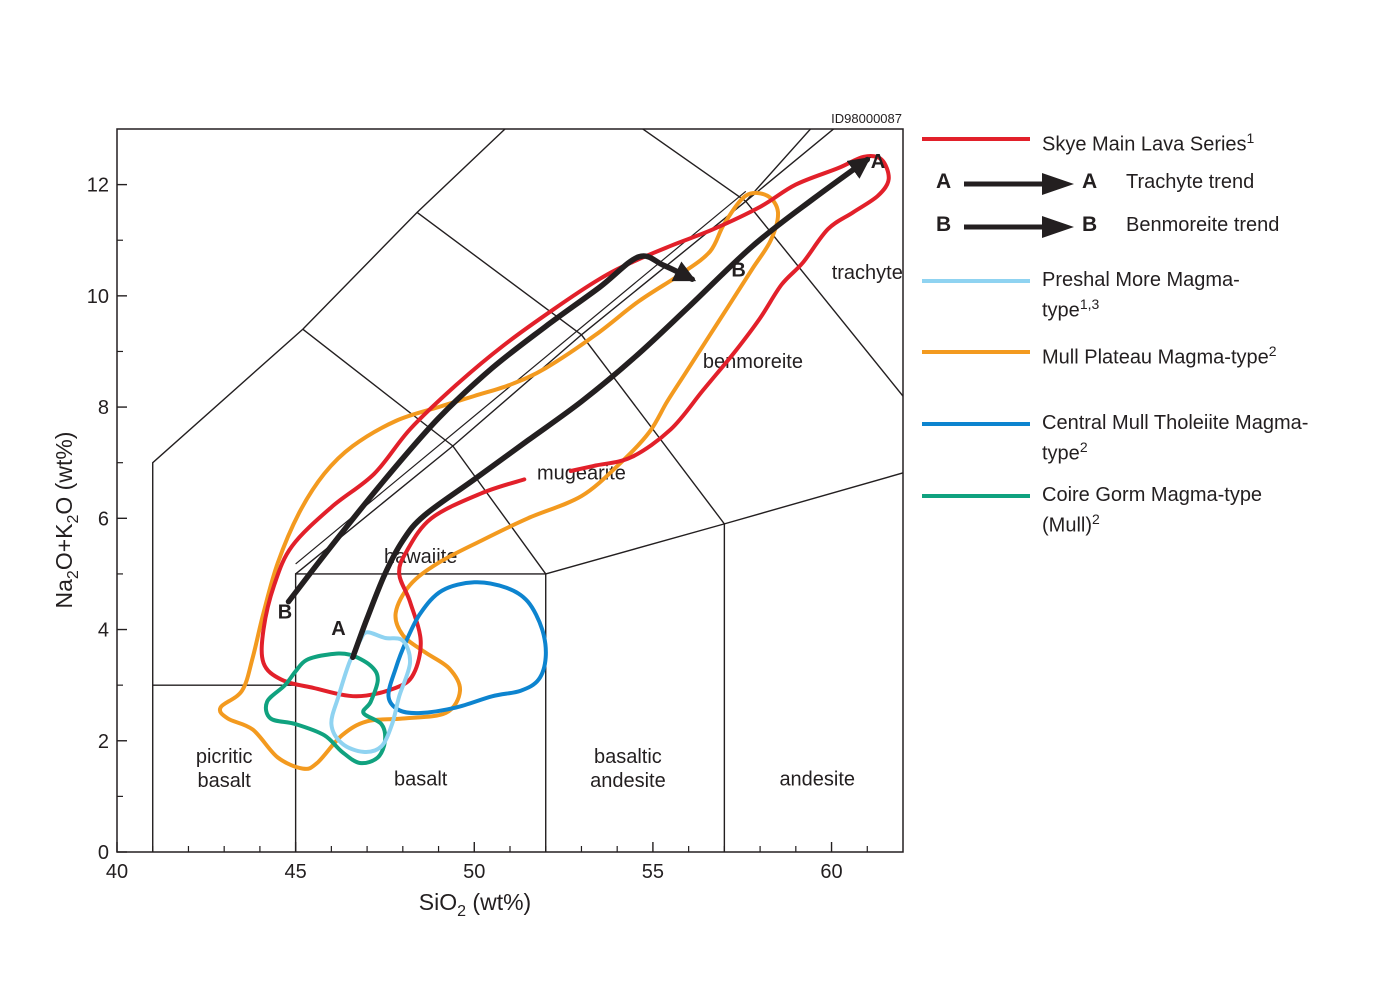  What do you see at coordinates (117, 872) in the screenshot?
I see `x-tick-label: 40` at bounding box center [117, 872].